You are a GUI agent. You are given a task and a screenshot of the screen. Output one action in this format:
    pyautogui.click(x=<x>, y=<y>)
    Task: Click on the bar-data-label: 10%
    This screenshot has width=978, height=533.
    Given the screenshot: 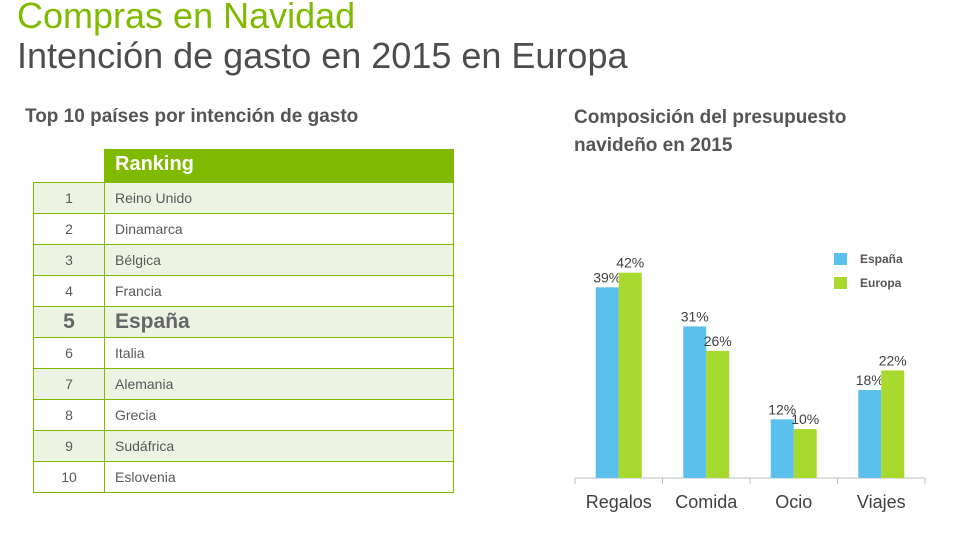 What is the action you would take?
    pyautogui.click(x=805, y=419)
    